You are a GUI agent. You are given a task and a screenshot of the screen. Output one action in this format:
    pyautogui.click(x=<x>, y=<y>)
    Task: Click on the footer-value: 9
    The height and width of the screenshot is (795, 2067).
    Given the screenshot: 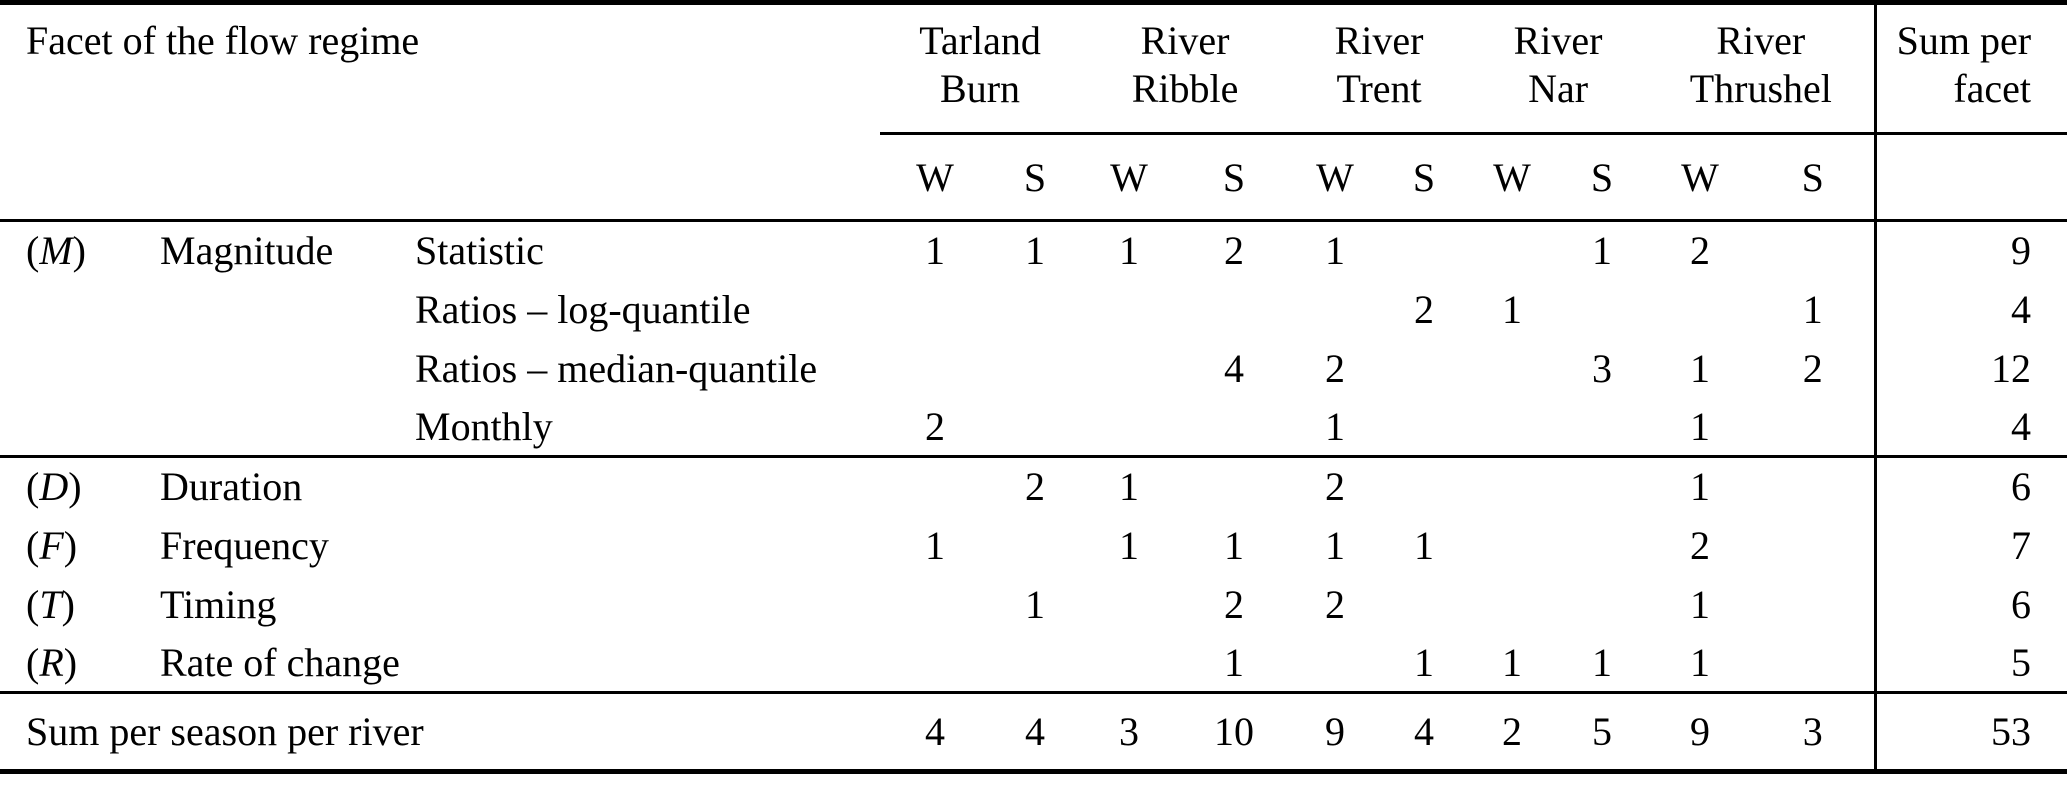 What is the action you would take?
    pyautogui.click(x=1700, y=731)
    